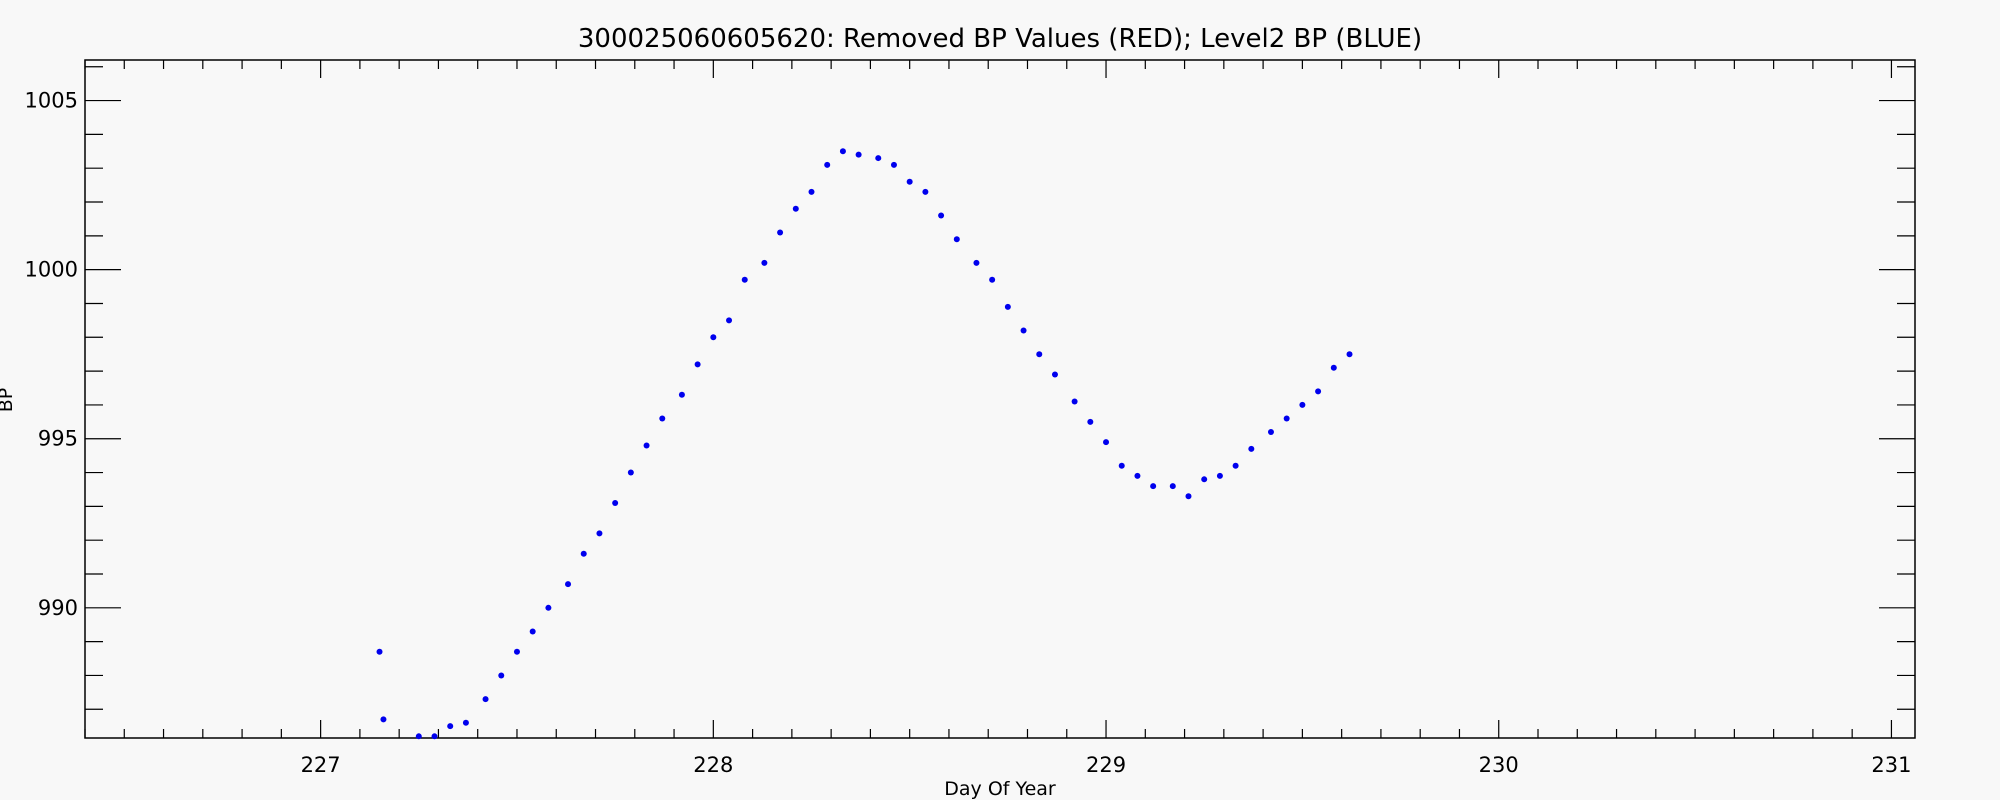 Image resolution: width=2000 pixels, height=800 pixels. Describe the element at coordinates (1499, 765) in the screenshot. I see `x-tick-label: 230` at that location.